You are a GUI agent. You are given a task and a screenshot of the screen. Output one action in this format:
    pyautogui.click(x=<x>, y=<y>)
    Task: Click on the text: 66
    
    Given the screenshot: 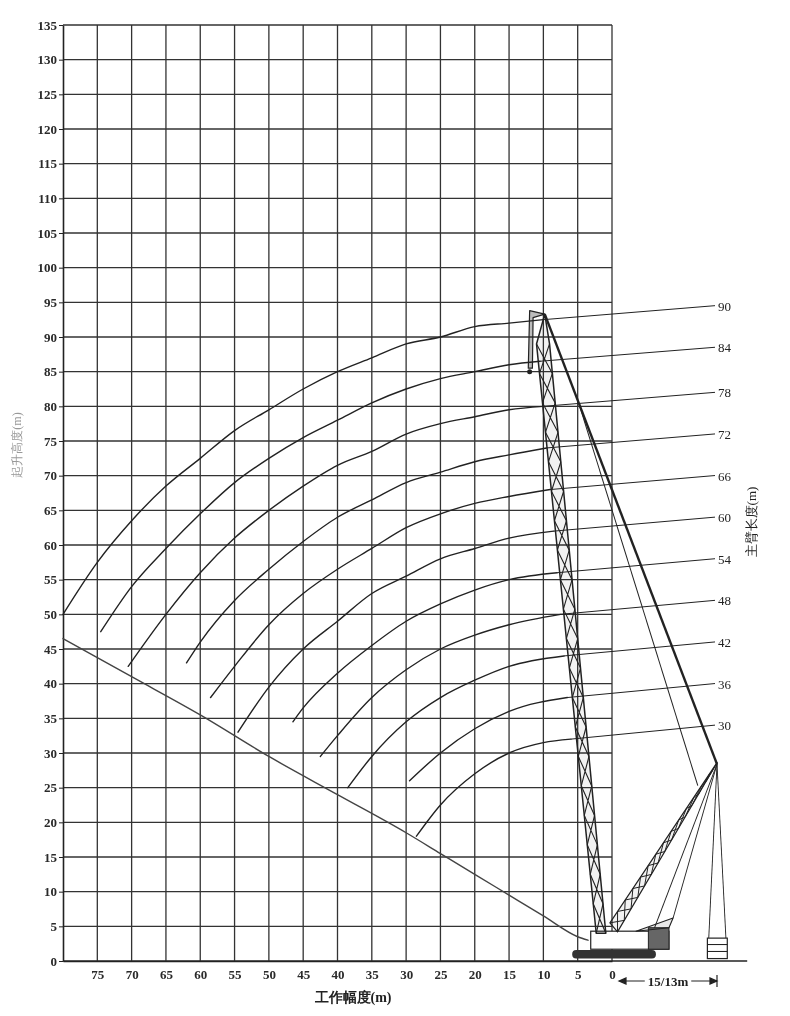 What is the action you would take?
    pyautogui.click(x=725, y=476)
    